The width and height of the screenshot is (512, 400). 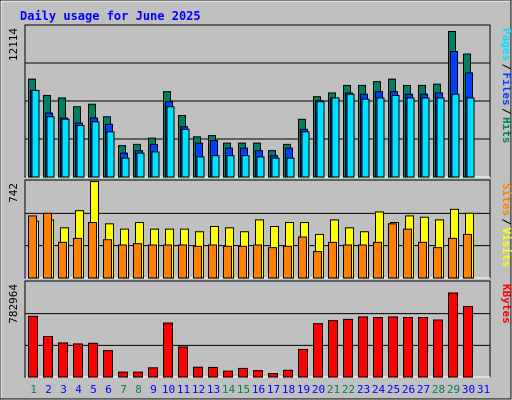 What do you see at coordinates (153, 389) in the screenshot?
I see `x-tick-label-day-9: 9` at bounding box center [153, 389].